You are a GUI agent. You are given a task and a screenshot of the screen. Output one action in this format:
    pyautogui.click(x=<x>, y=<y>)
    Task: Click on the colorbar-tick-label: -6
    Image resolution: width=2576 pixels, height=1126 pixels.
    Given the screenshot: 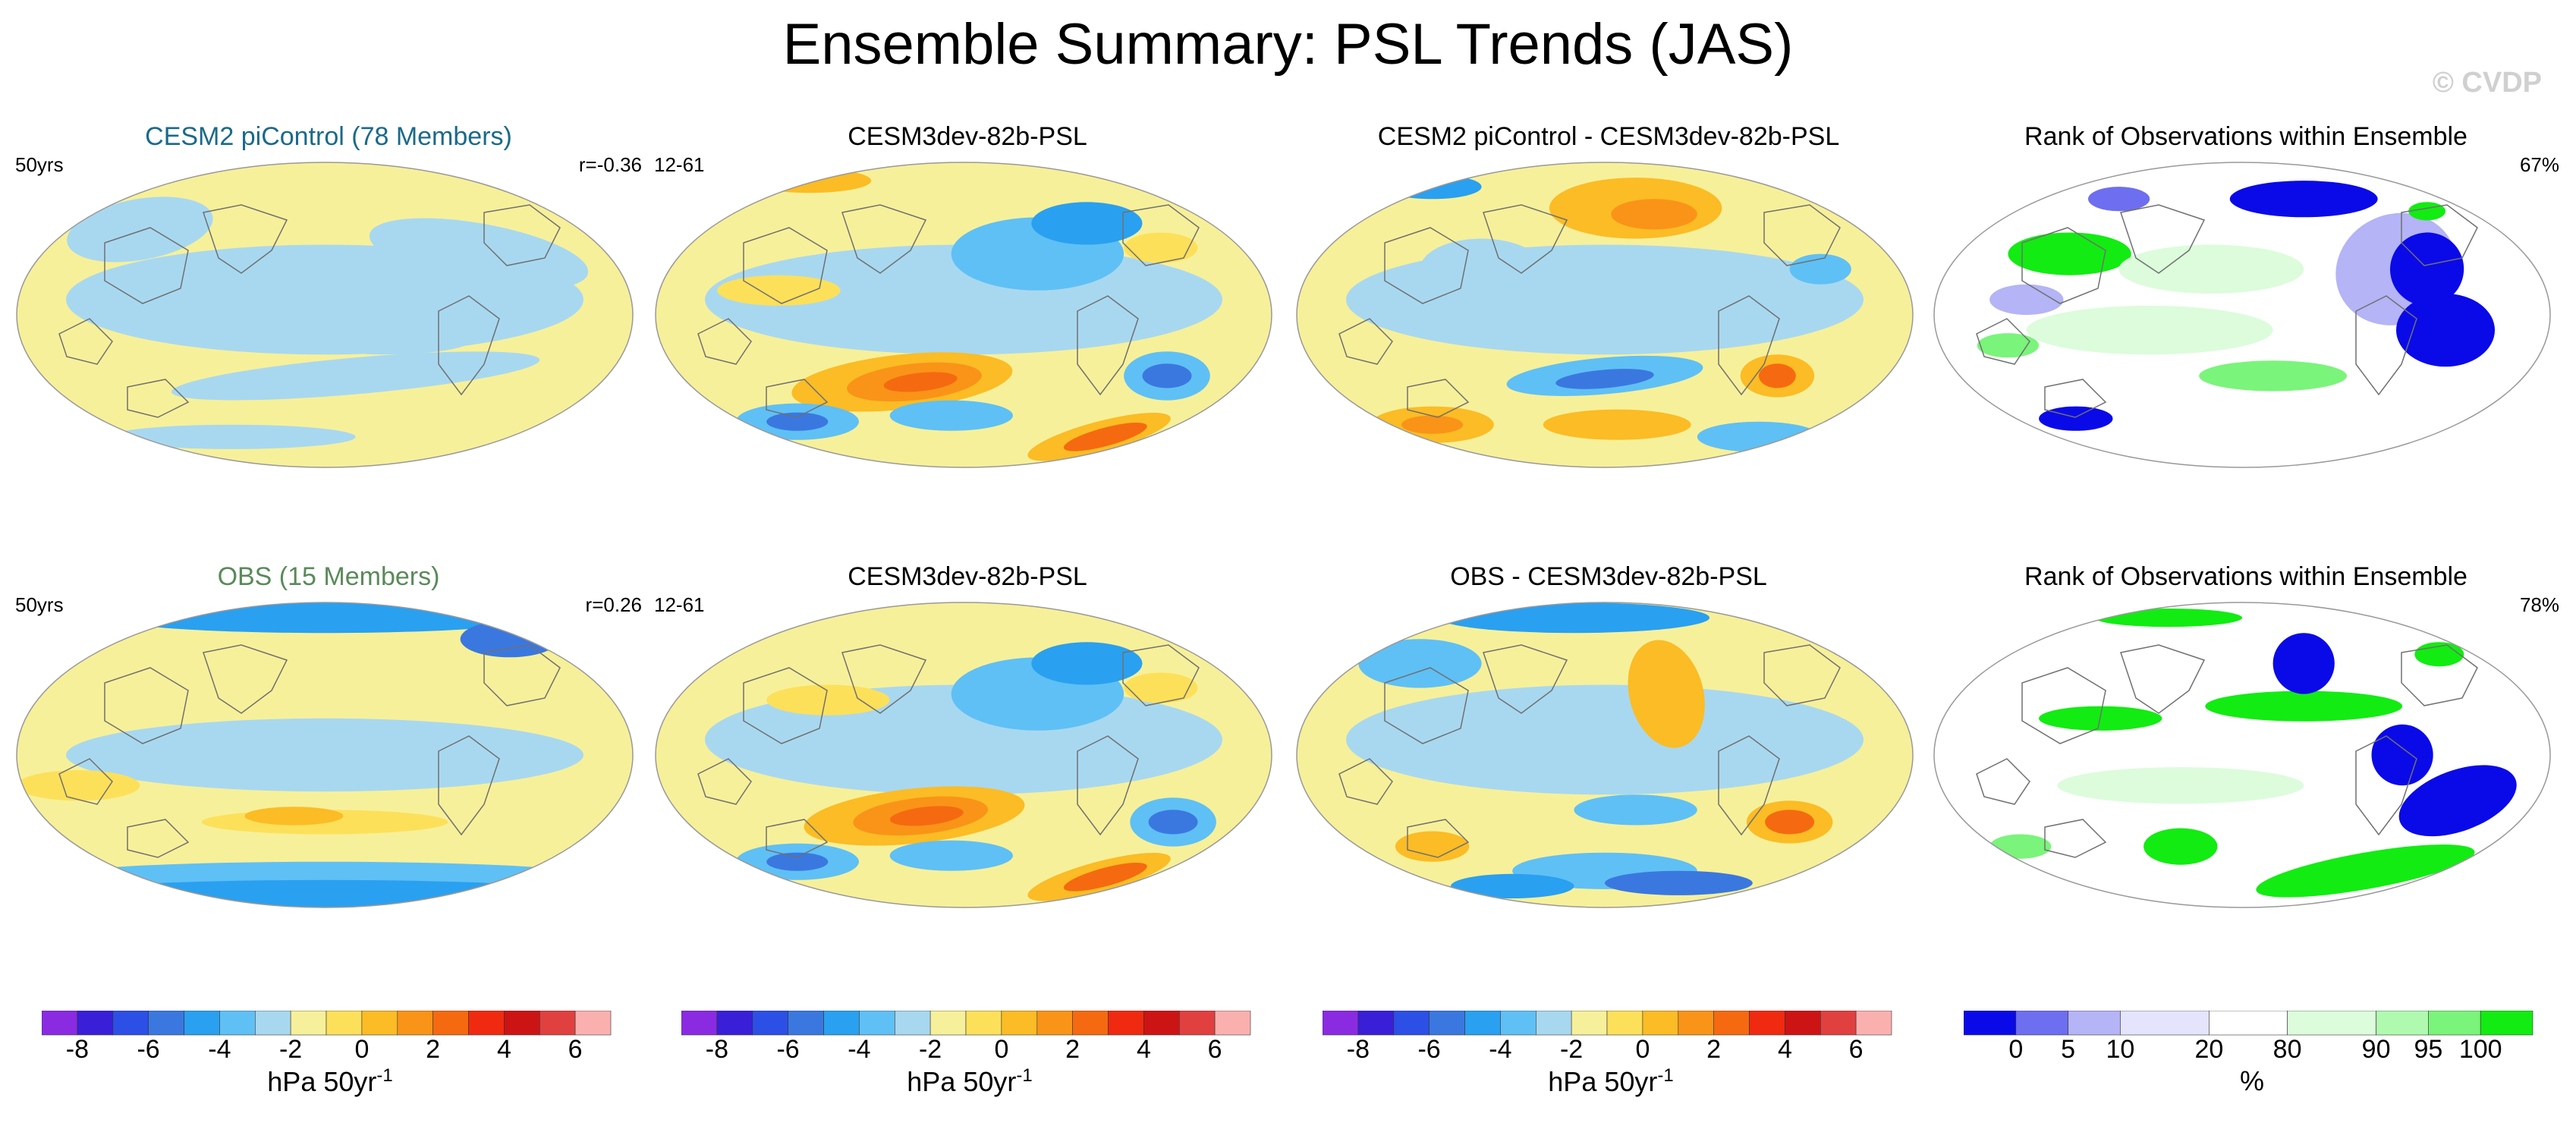 What is the action you would take?
    pyautogui.click(x=1428, y=1049)
    